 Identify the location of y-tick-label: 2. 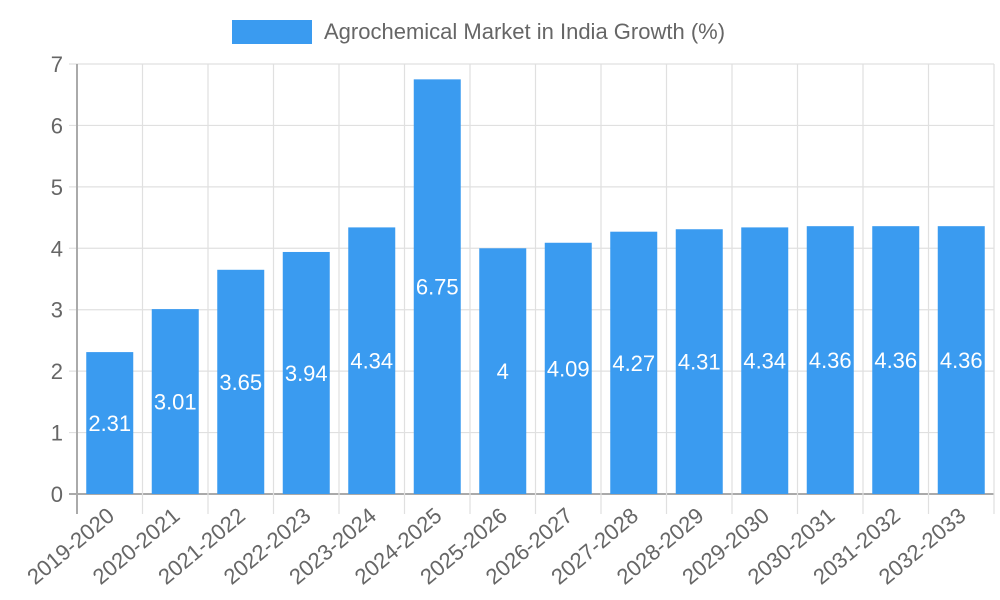
(57, 371).